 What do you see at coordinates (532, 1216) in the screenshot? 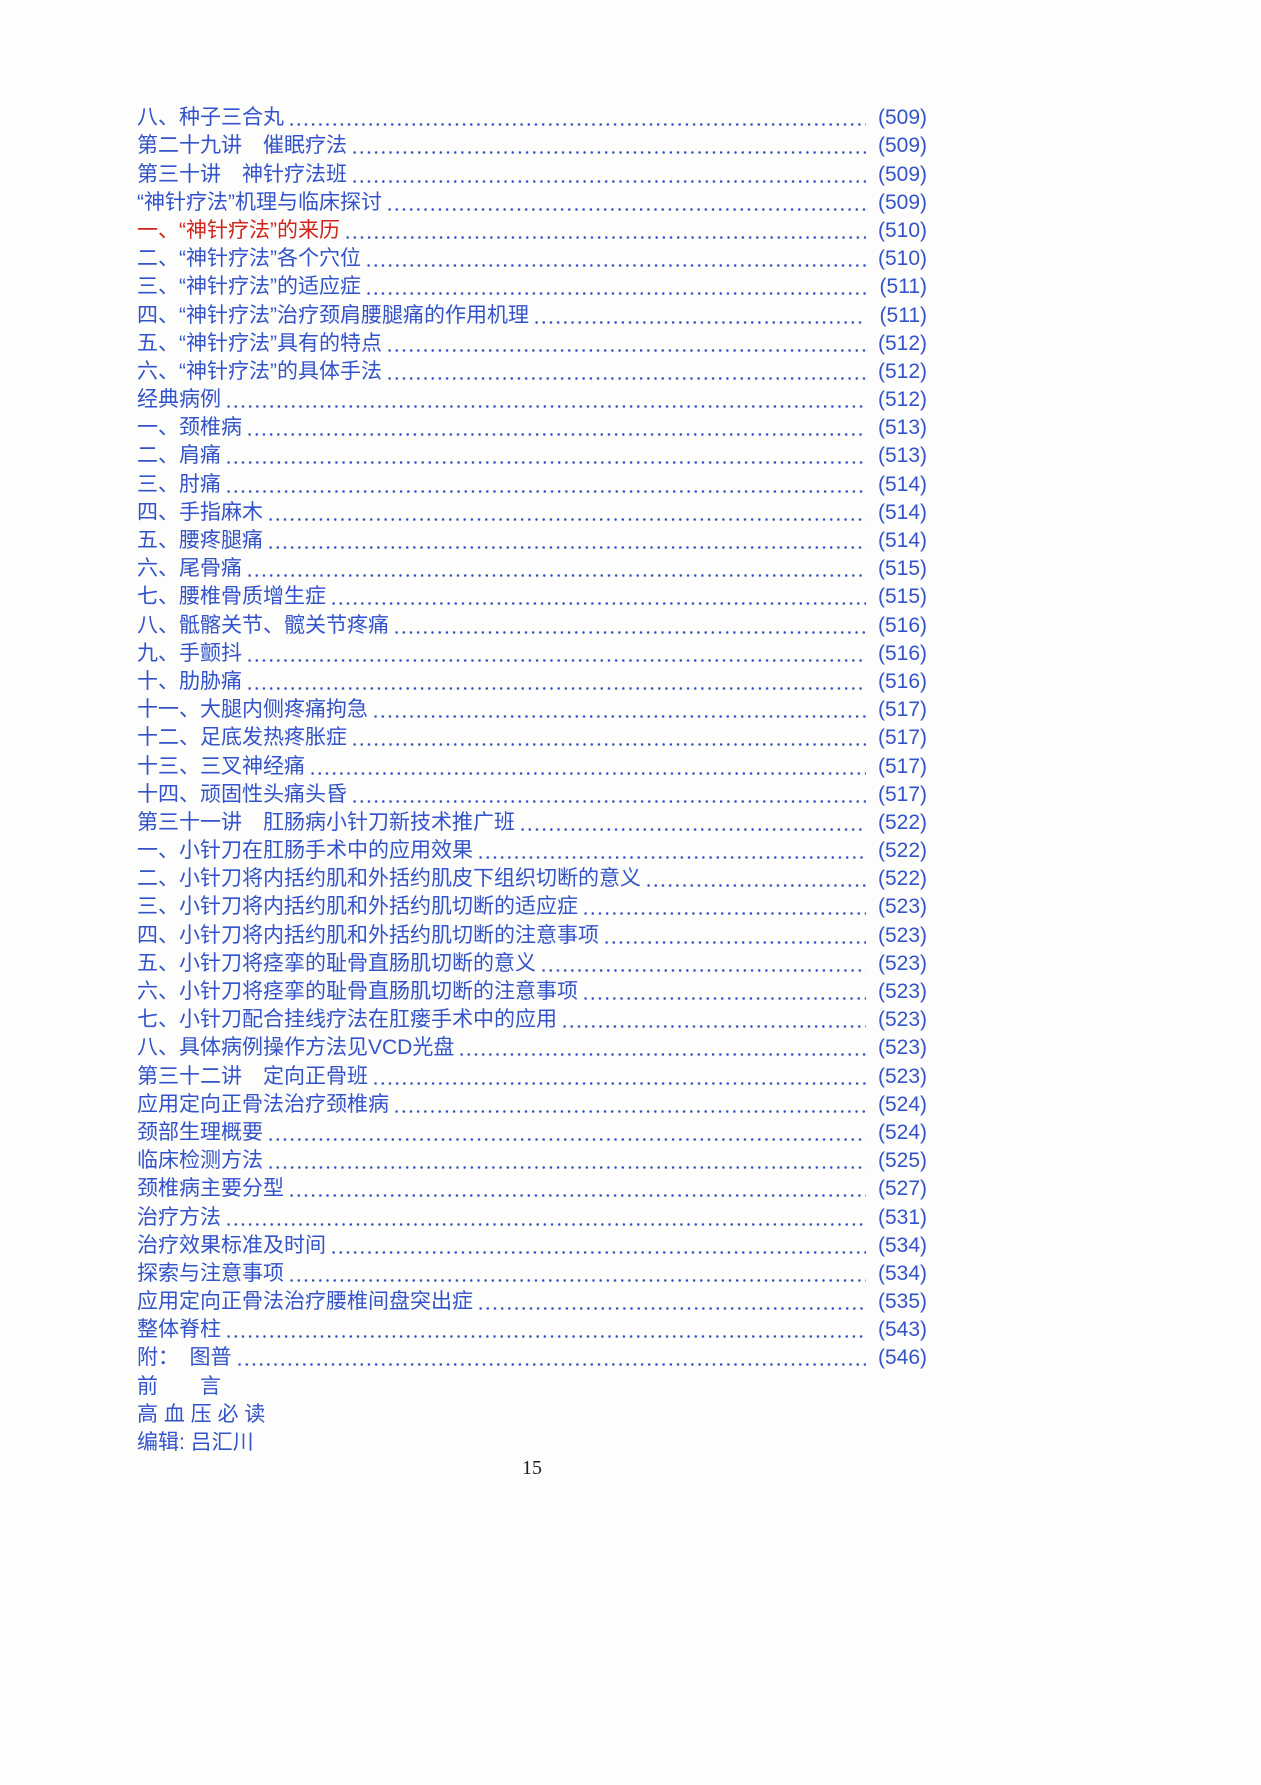
I see `toc-entry: 治疗方法 (531)` at bounding box center [532, 1216].